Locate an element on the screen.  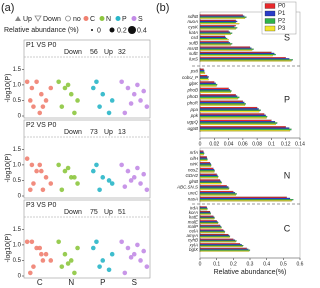
category-label: celA is located at coordinates (193, 230).